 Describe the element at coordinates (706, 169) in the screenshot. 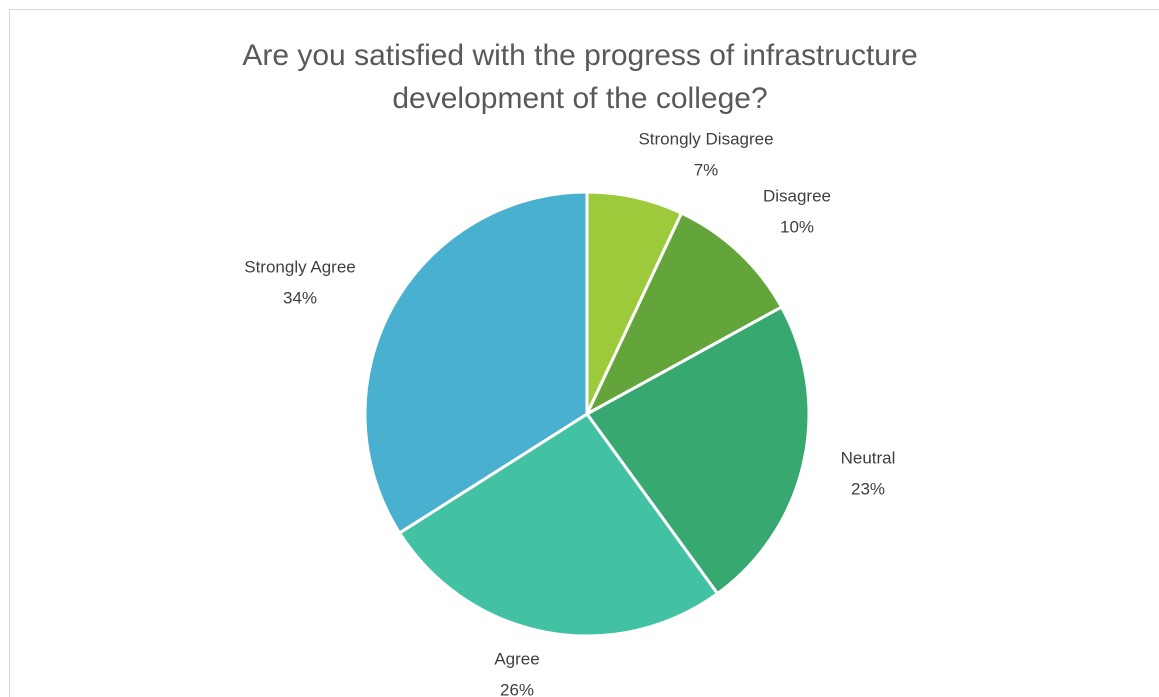

I see `slice-value-label: 7%` at that location.